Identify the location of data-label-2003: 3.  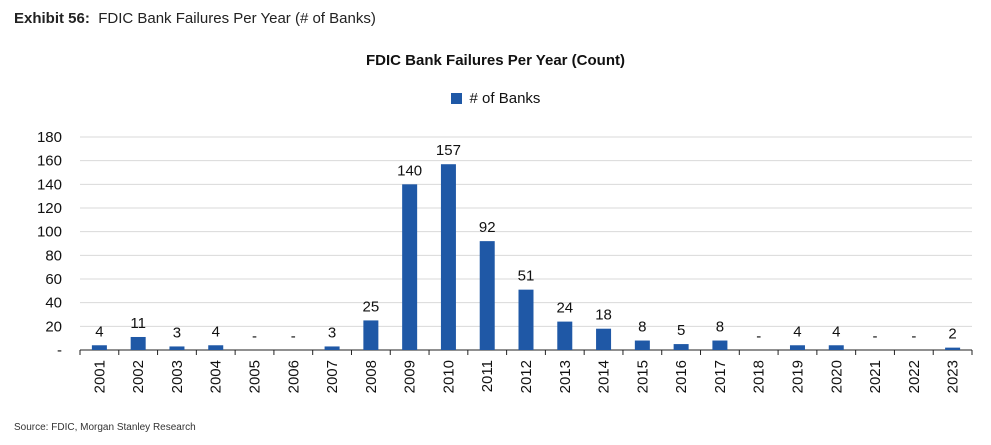
(177, 332).